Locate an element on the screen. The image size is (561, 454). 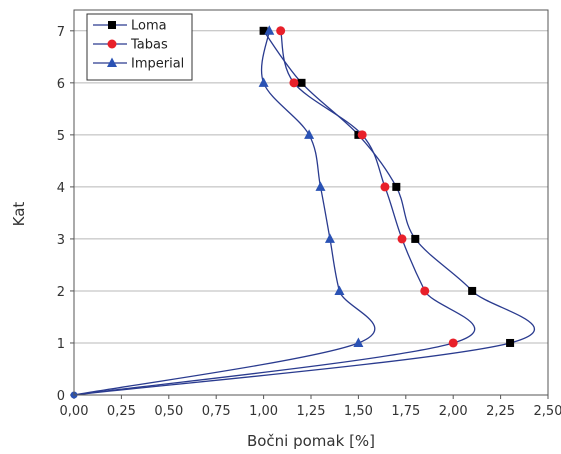
legend-marker-tabas is located at coordinates (112, 44).